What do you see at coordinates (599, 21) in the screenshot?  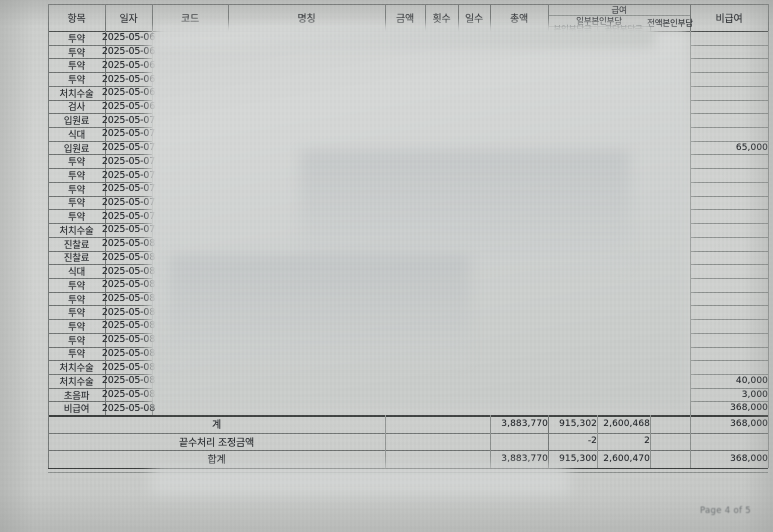 I see `header-partial-self-pay: 일부본인부담` at bounding box center [599, 21].